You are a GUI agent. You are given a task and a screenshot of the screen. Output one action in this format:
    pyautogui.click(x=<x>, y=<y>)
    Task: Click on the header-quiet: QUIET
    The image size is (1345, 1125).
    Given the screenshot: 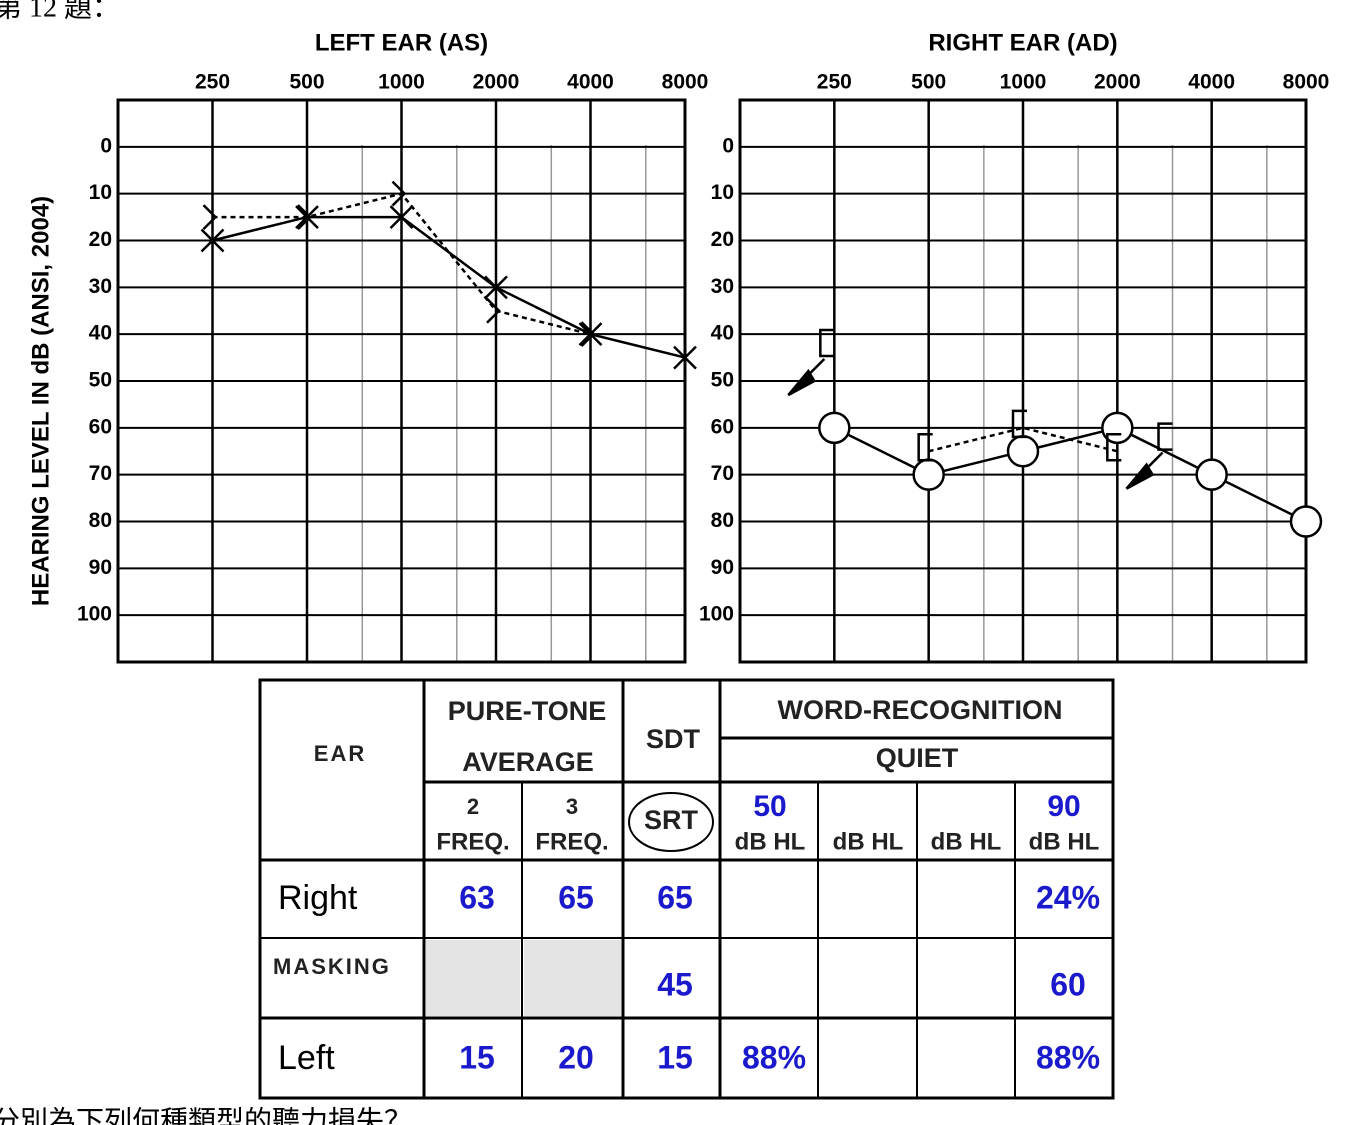 What is the action you would take?
    pyautogui.click(x=917, y=758)
    